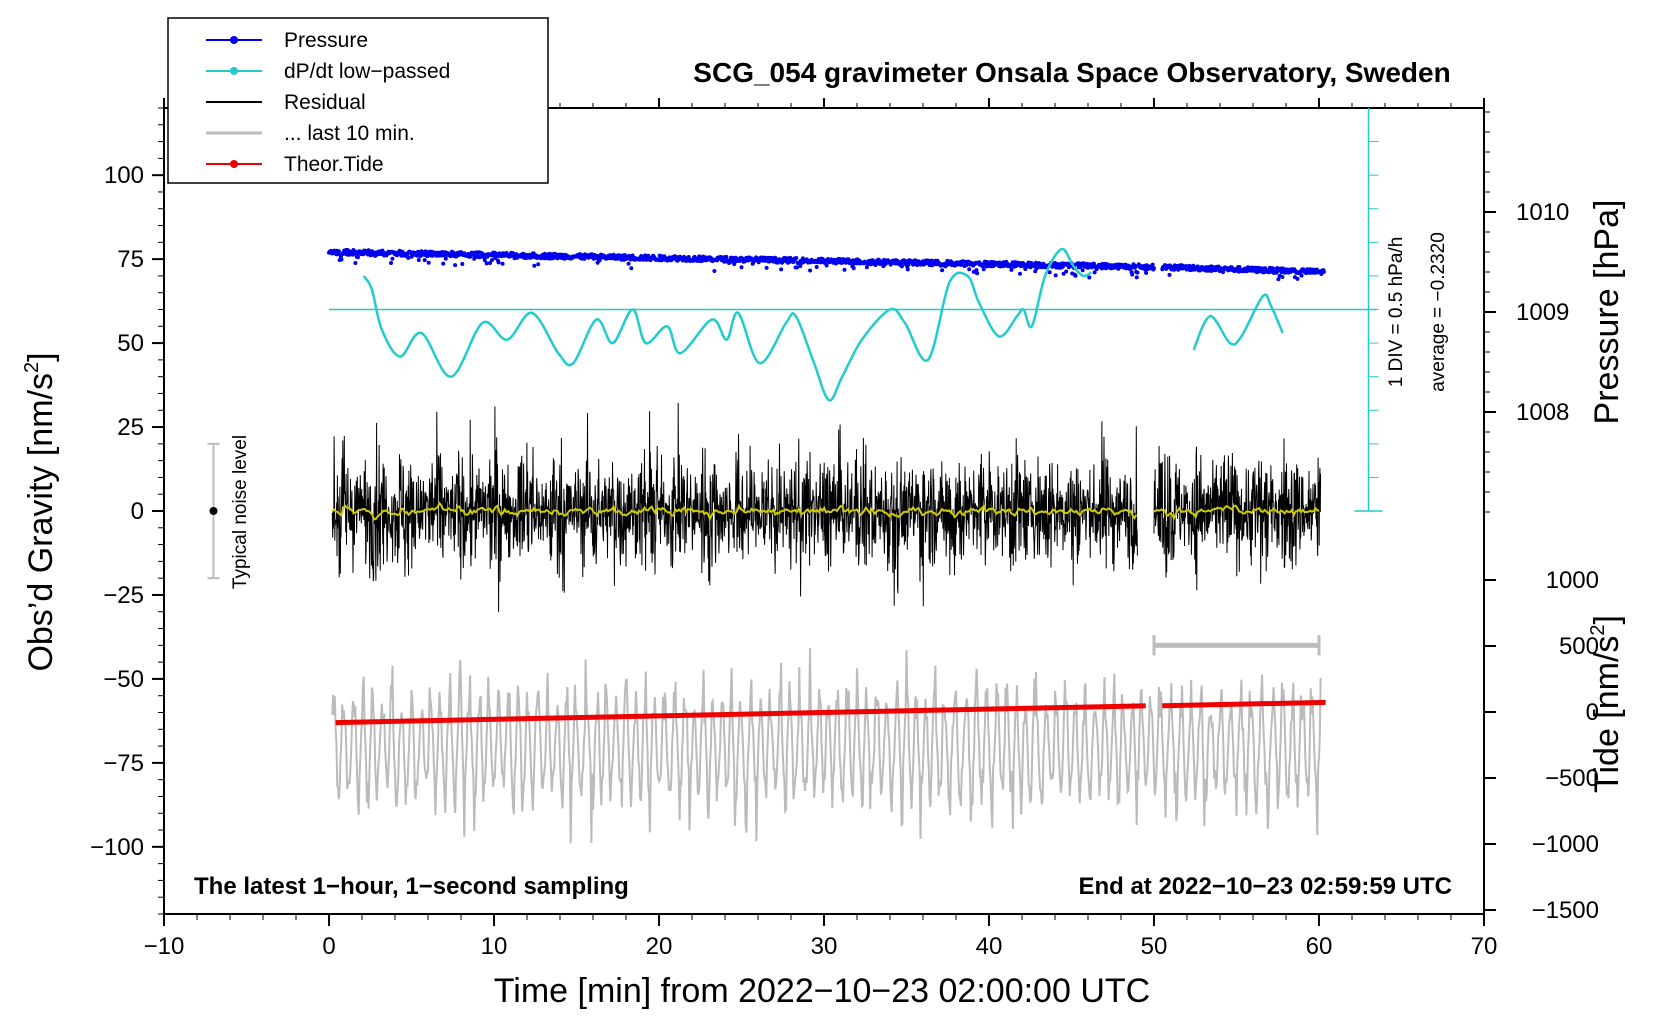  Describe the element at coordinates (1438, 312) in the screenshot. I see `scale-label-average: average = −0.2320` at that location.